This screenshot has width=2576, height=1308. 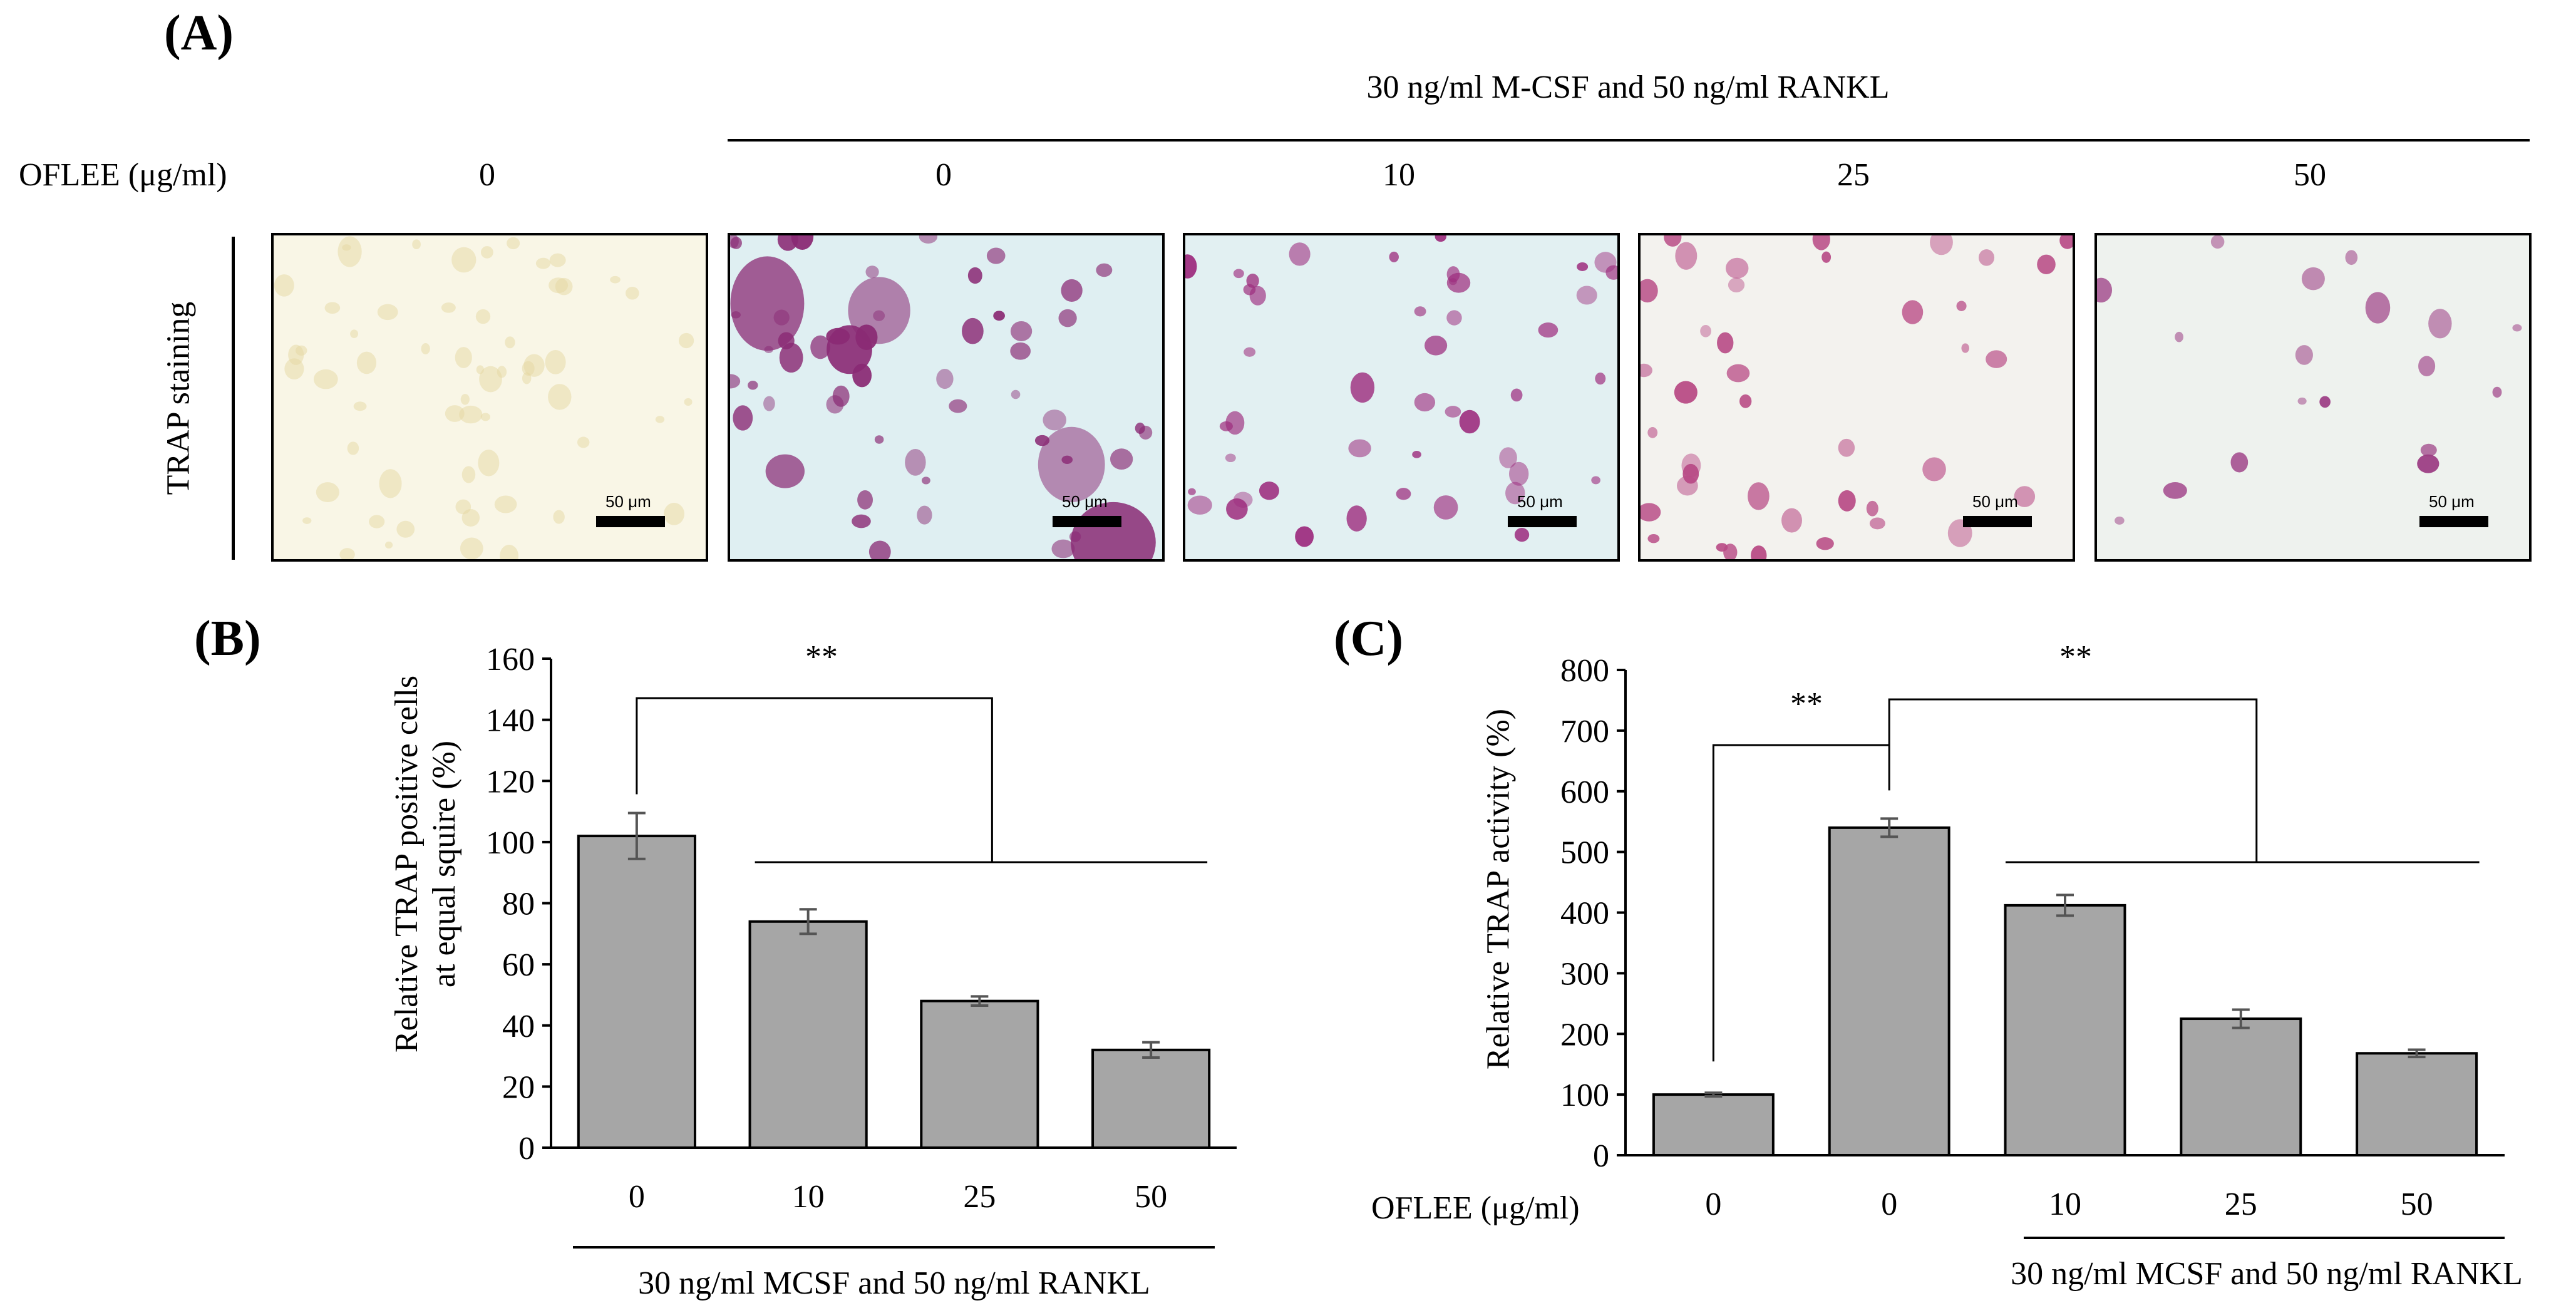 I want to click on chart-b-bar, so click(x=1151, y=1099).